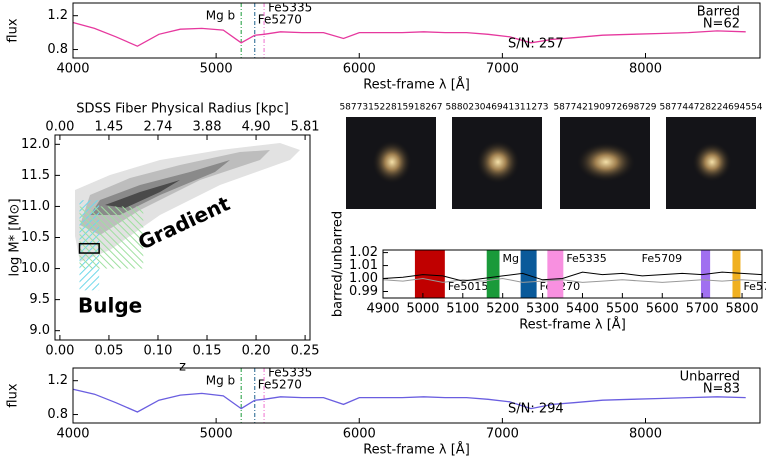 The image size is (766, 464). What do you see at coordinates (59, 127) in the screenshot?
I see `x2-tick-label: 0.00` at bounding box center [59, 127].